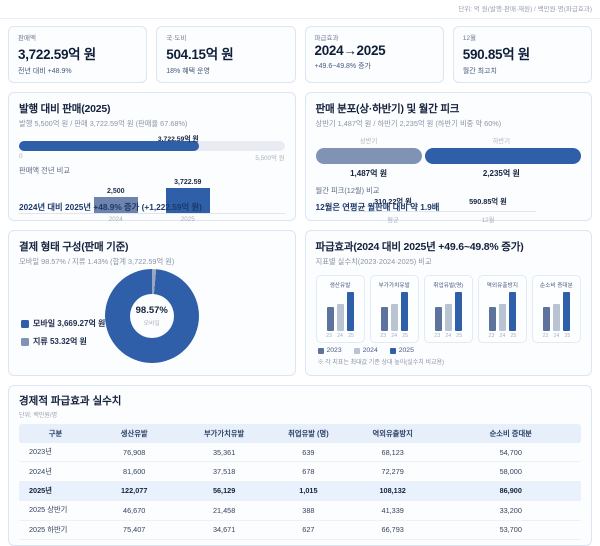 The image size is (600, 546). I want to click on table-row: 2025 상반기 46,670 21,458 388 41,339 33,200, so click(300, 510).